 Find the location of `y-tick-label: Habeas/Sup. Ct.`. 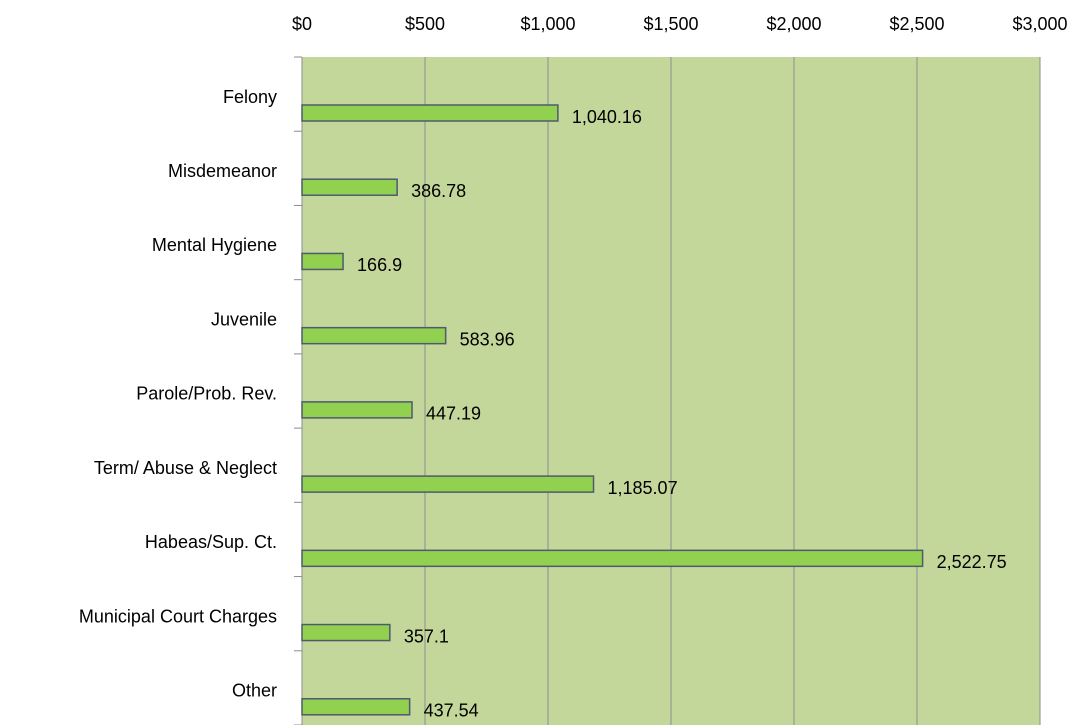

y-tick-label: Habeas/Sup. Ct. is located at coordinates (211, 542).